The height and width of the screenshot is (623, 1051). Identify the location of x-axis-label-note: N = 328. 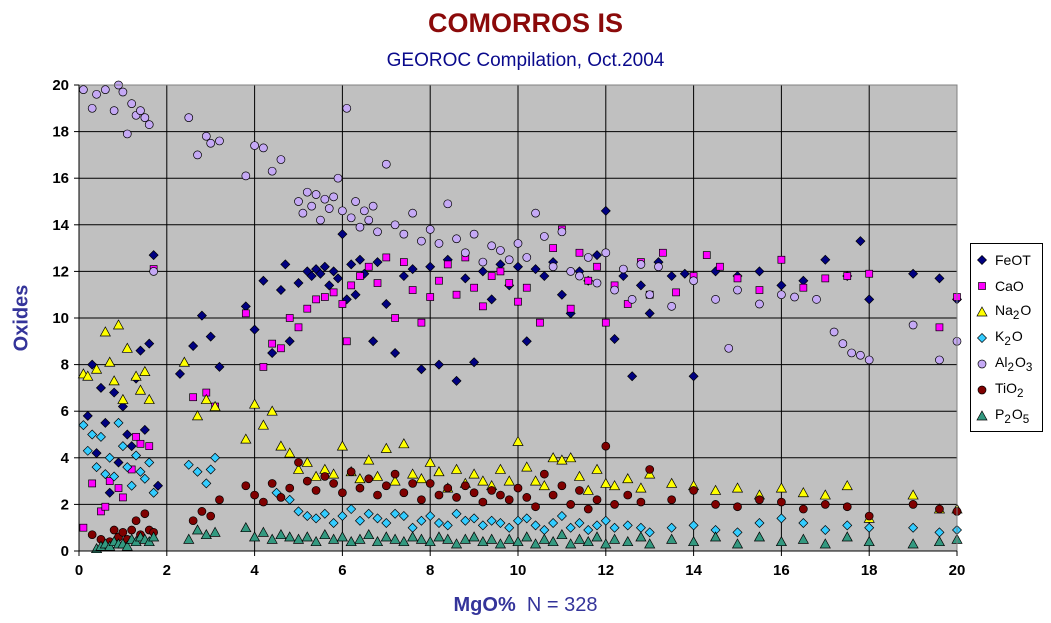
(562, 605).